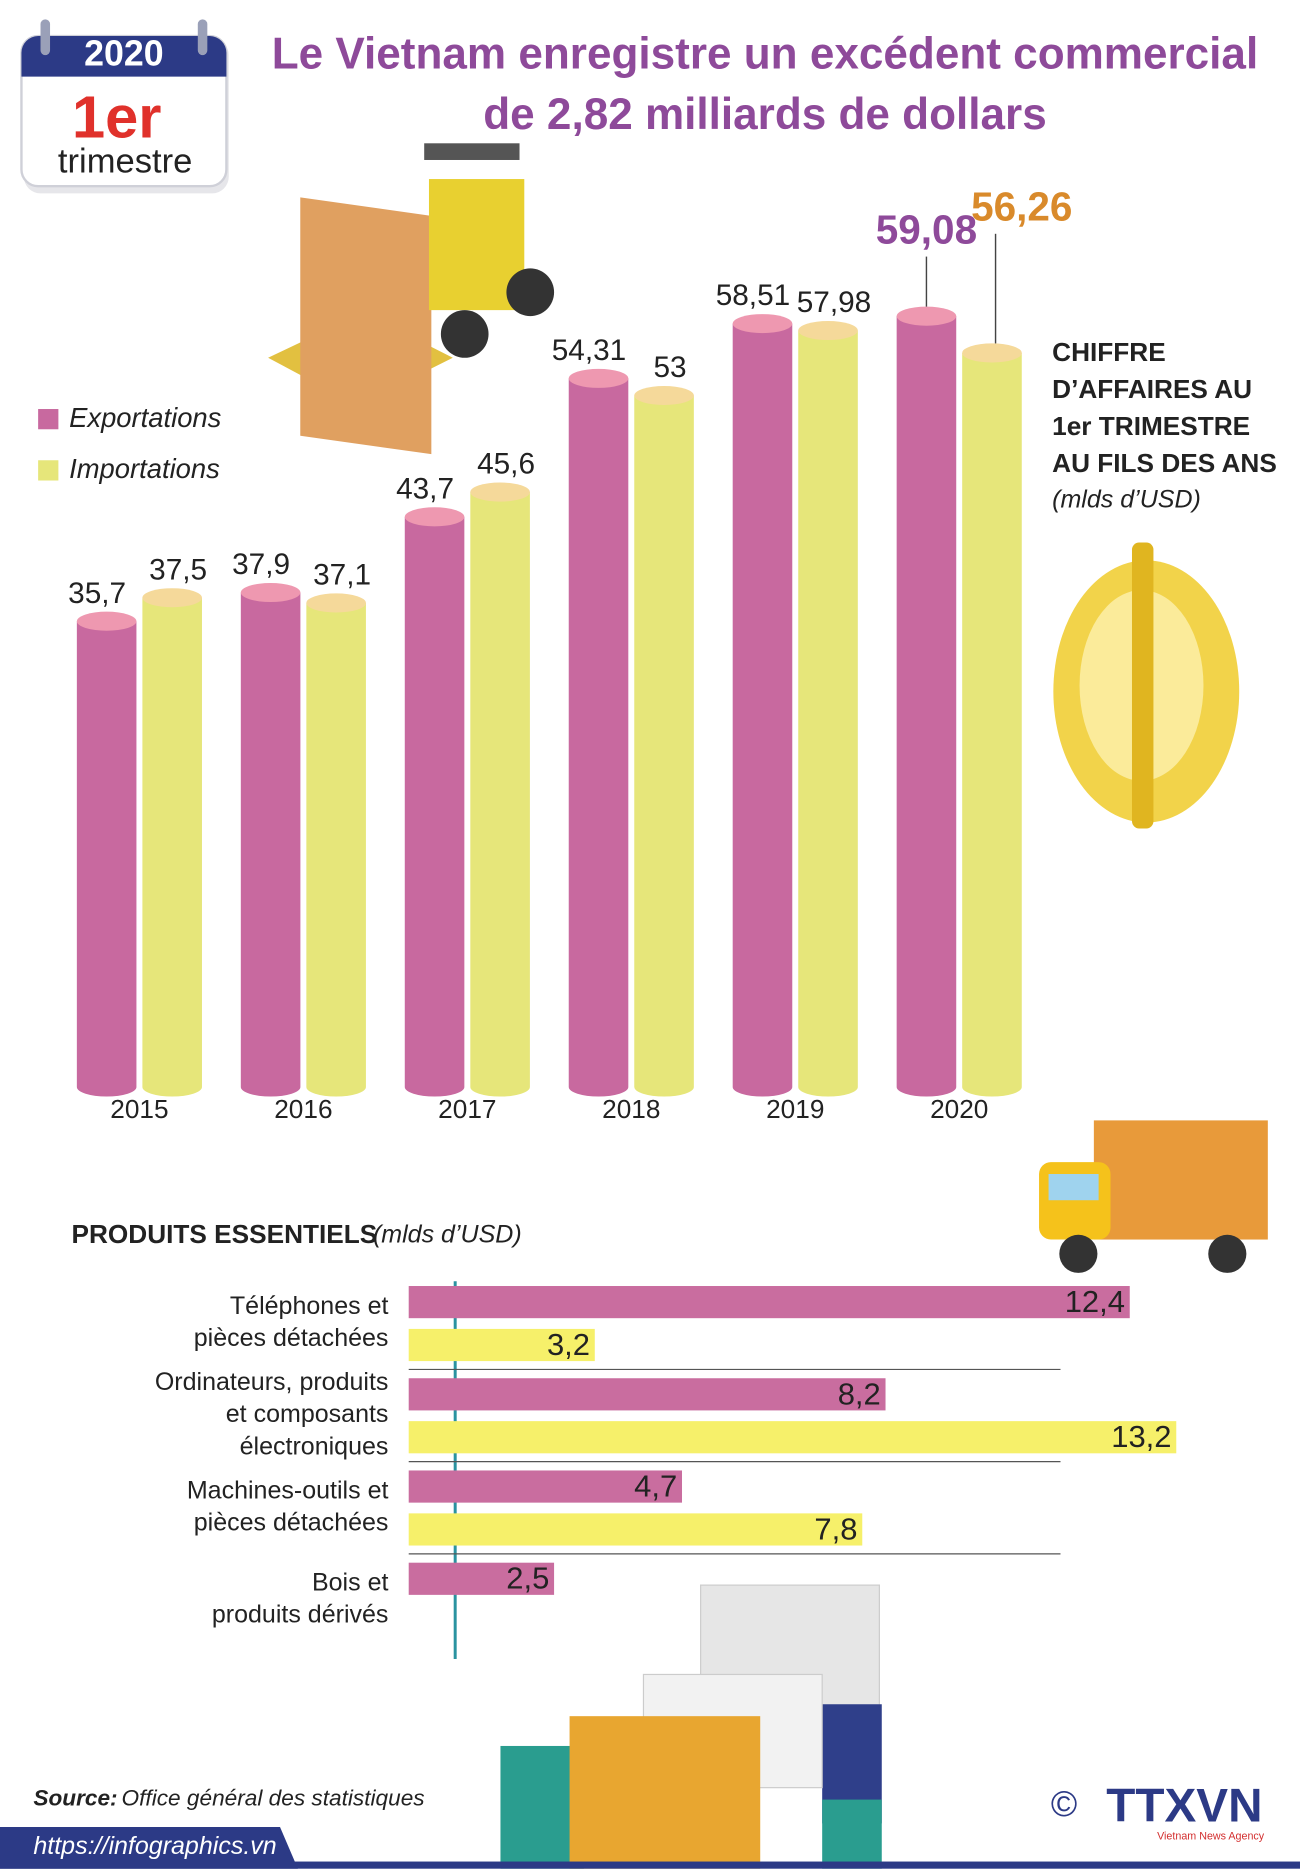  What do you see at coordinates (691, 1726) in the screenshot?
I see `containers-illustration` at bounding box center [691, 1726].